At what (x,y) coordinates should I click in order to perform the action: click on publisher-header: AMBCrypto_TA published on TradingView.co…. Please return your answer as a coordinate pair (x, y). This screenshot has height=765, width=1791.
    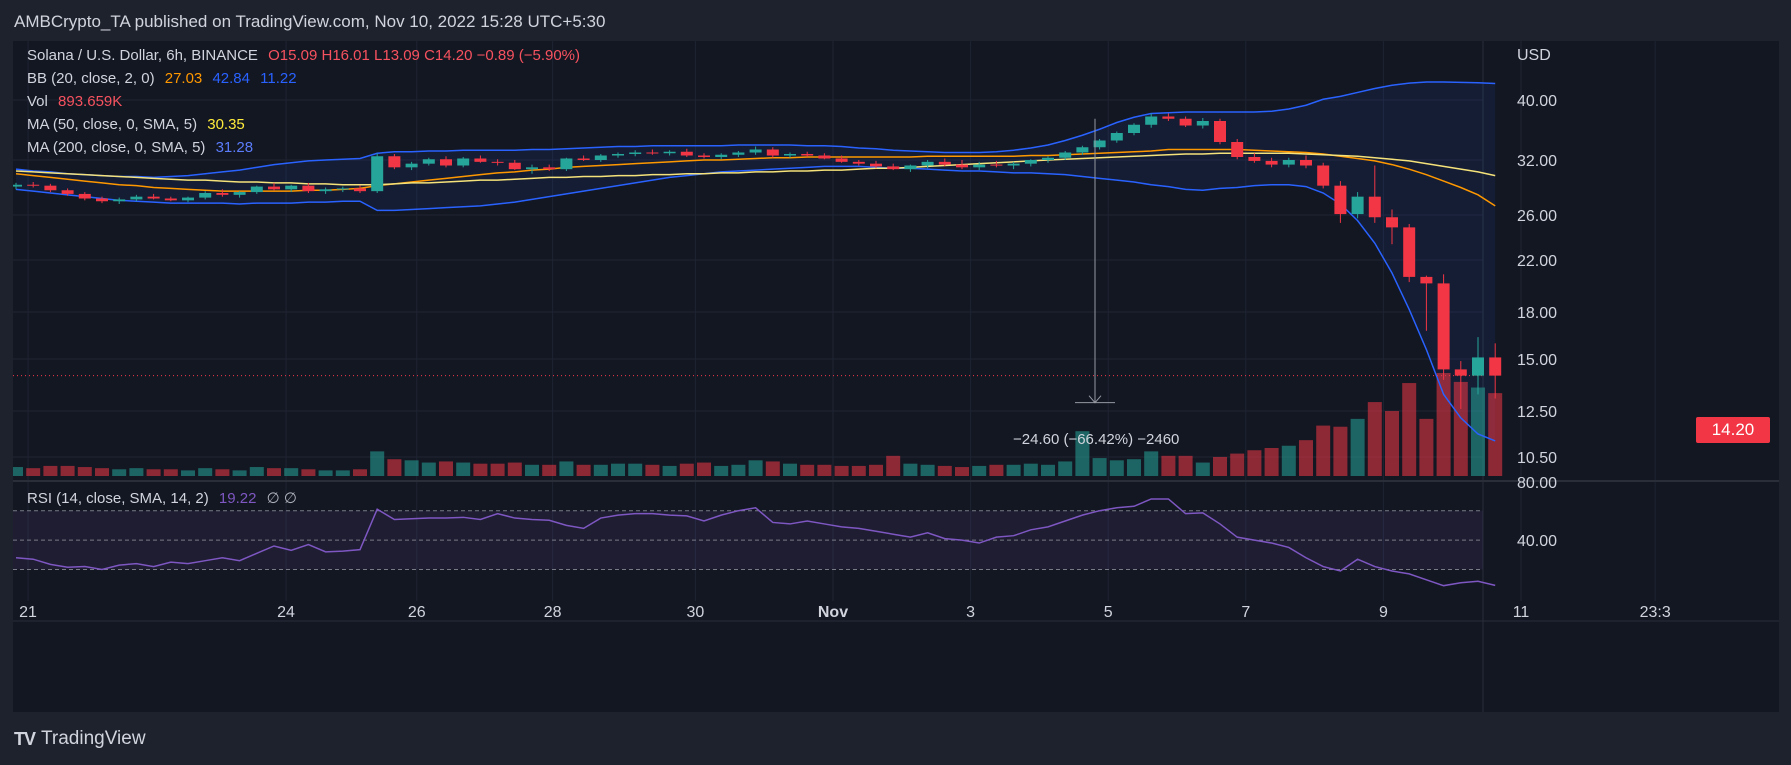
    Looking at the image, I should click on (310, 21).